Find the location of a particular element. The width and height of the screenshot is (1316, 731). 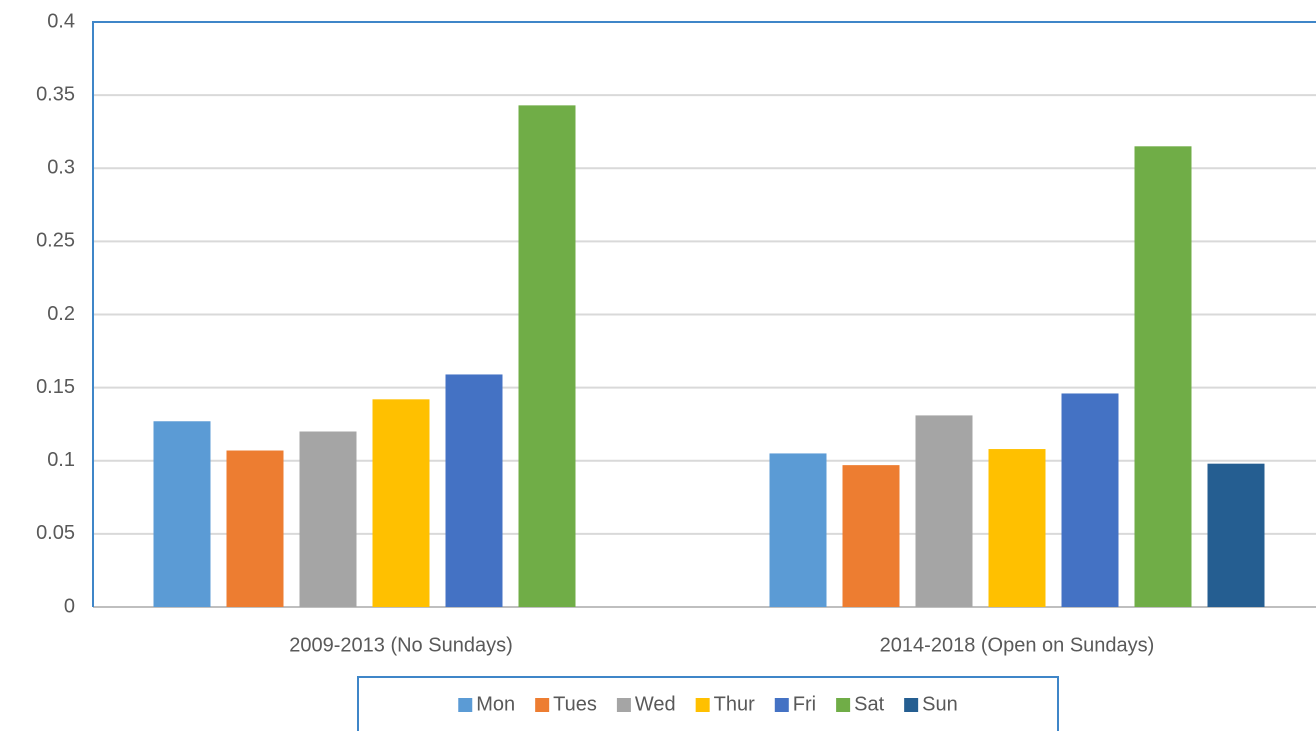

y-tick-label: 0.25 is located at coordinates (55, 241).